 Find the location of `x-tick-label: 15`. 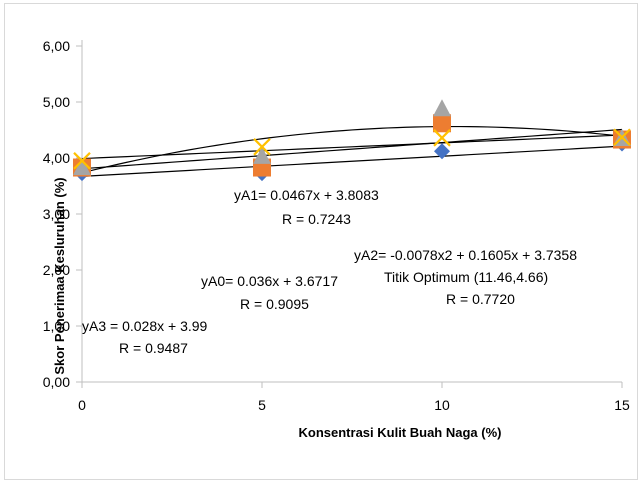

x-tick-label: 15 is located at coordinates (622, 405).